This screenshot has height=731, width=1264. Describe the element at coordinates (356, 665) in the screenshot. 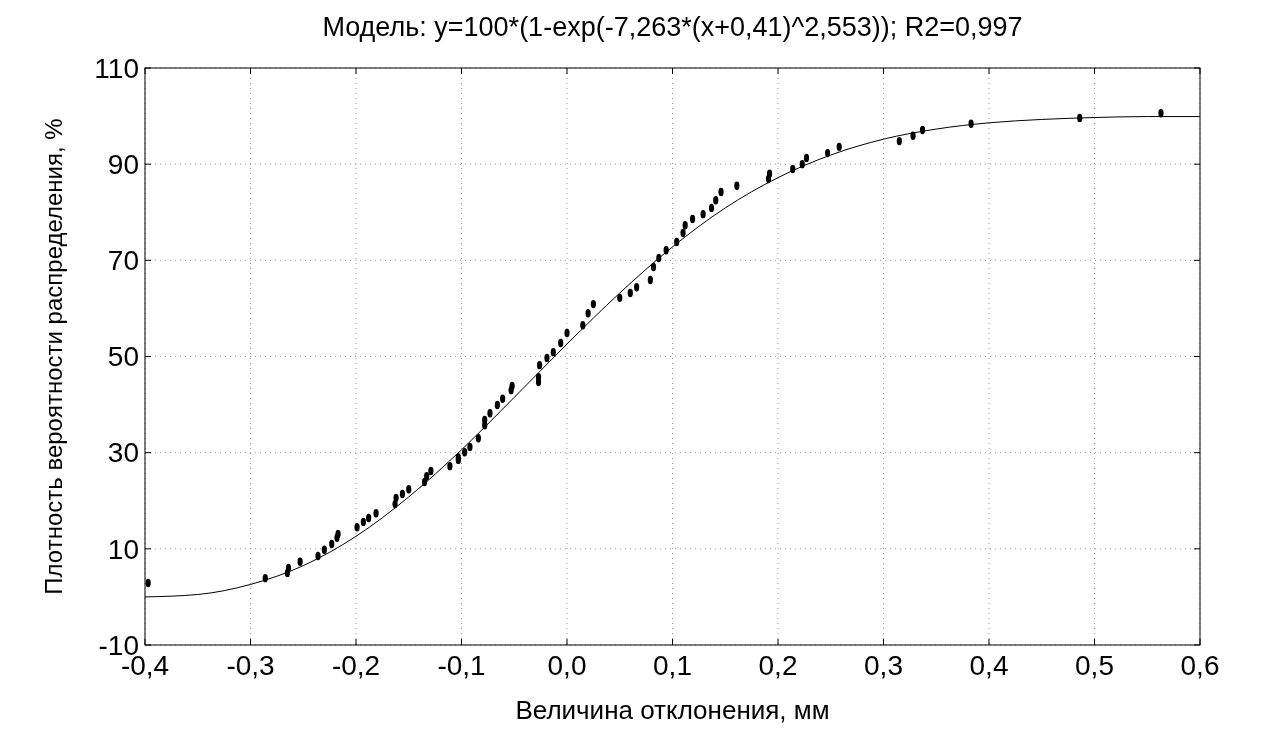

I see `x-tick-label: -0,2` at that location.